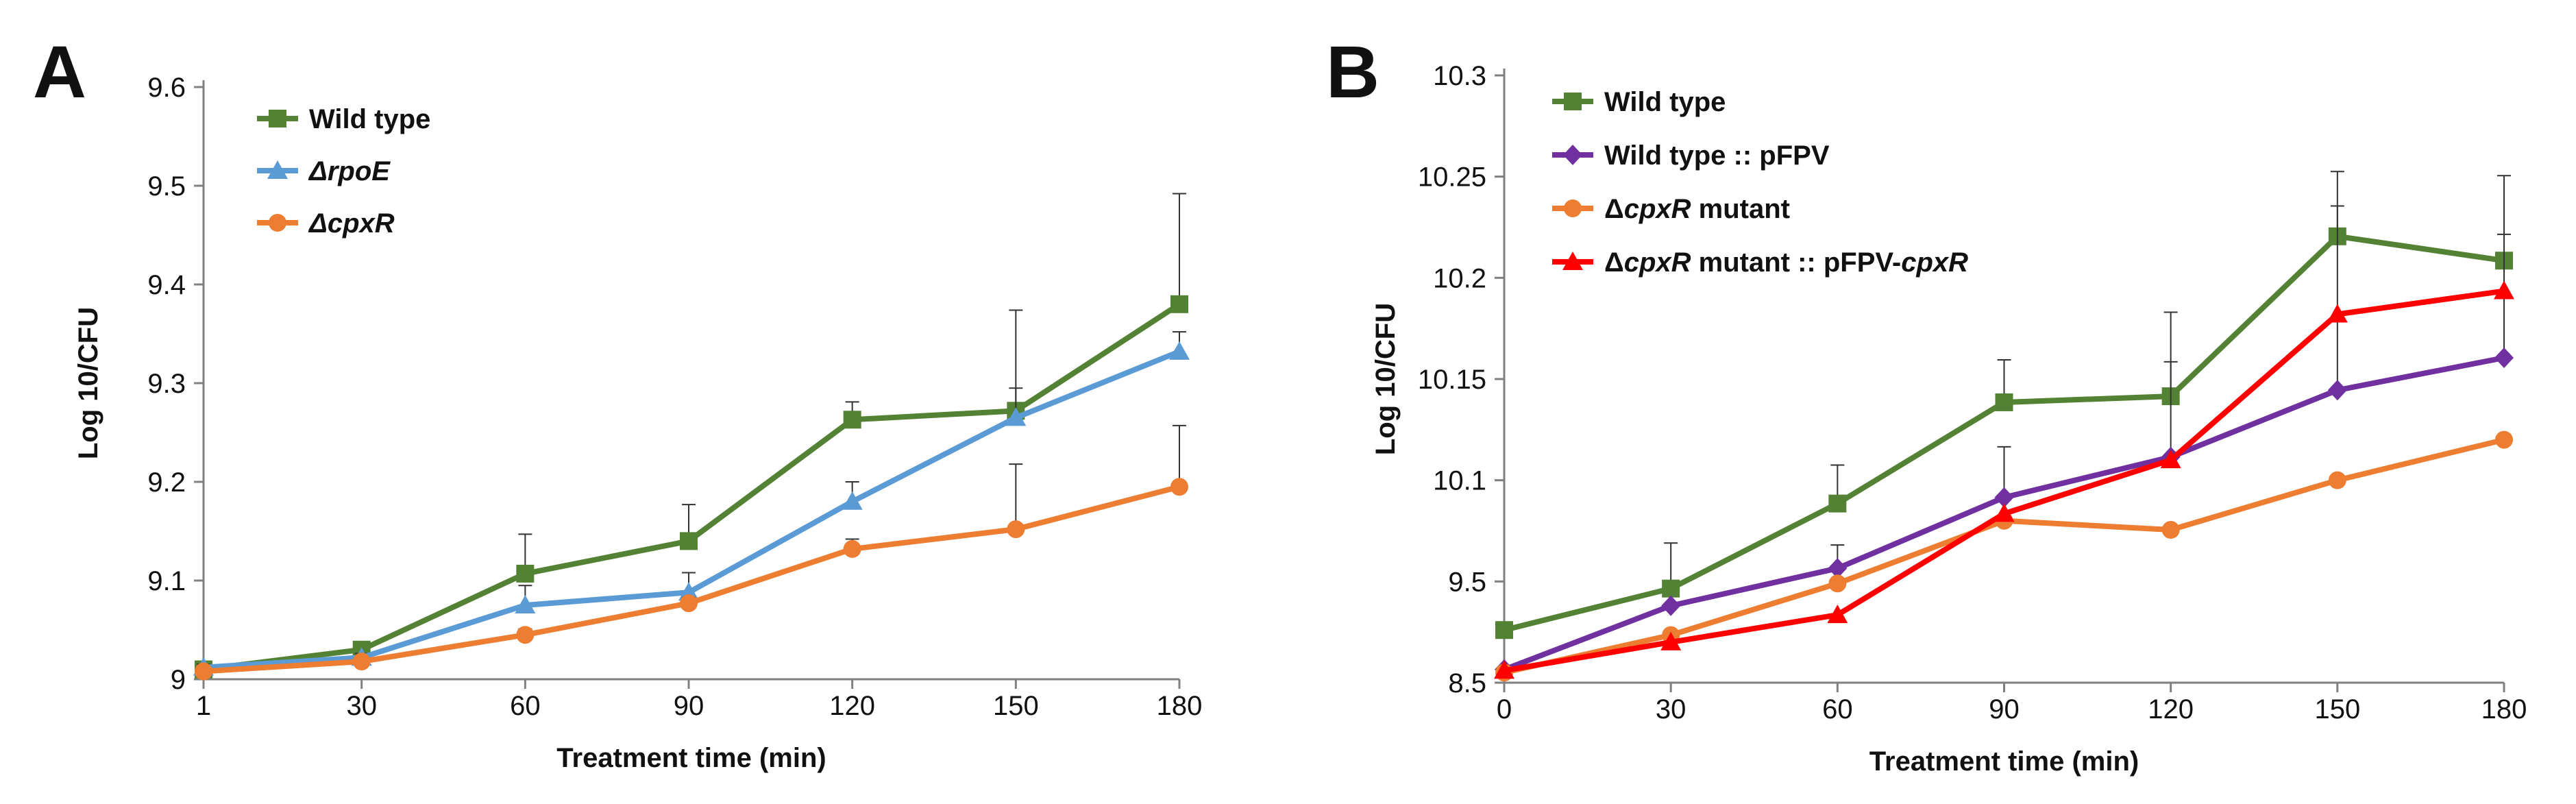 The height and width of the screenshot is (804, 2576). I want to click on legend-label-part: mutant :: pFPV-, so click(1797, 262).